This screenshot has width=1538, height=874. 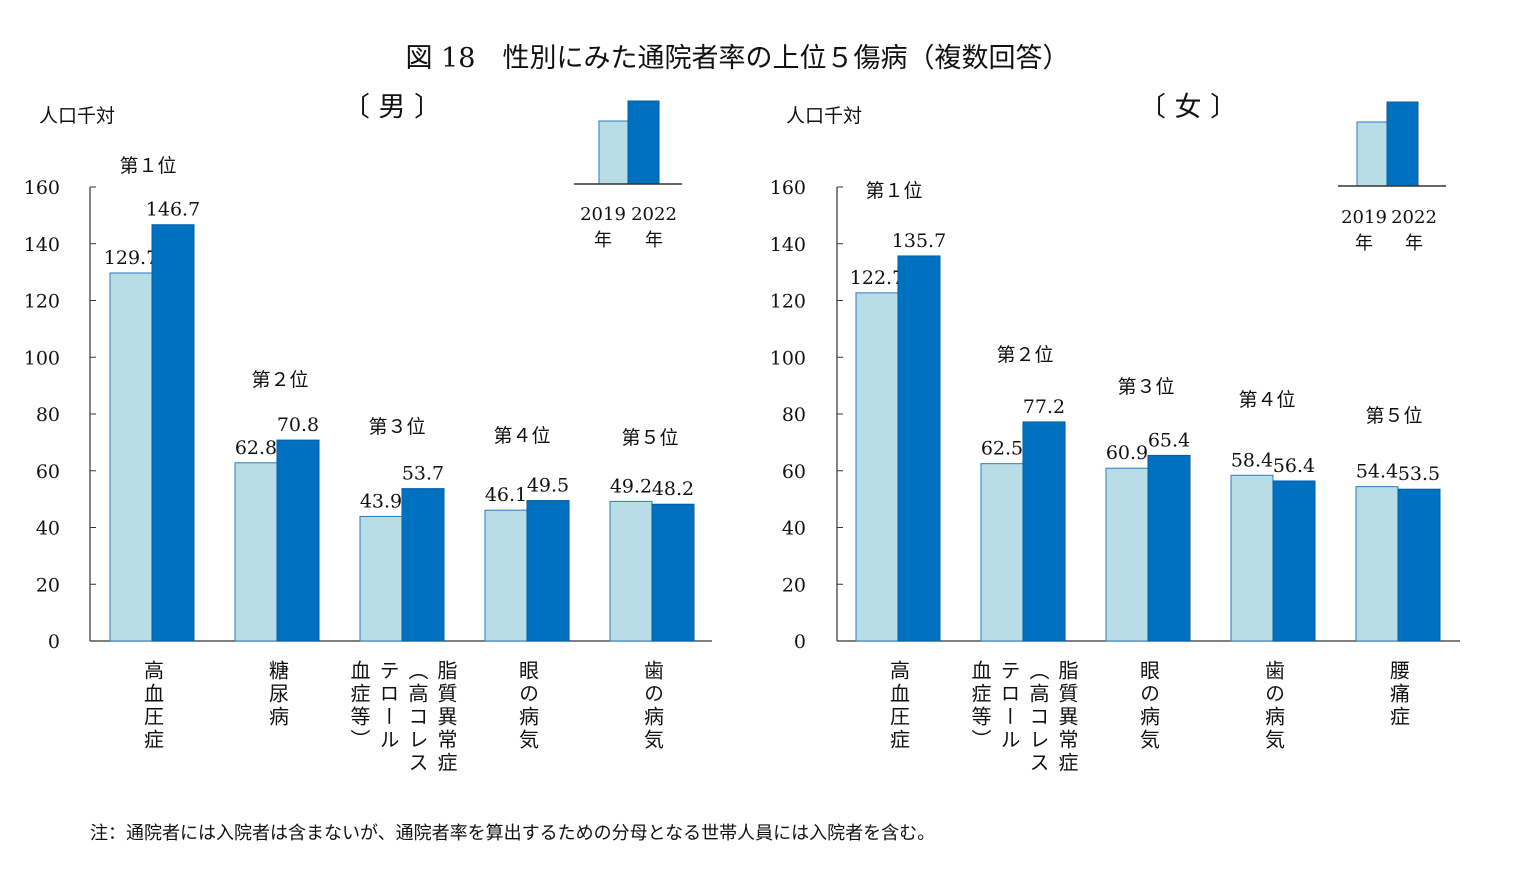 I want to click on data-label: 77.2, so click(x=1044, y=407).